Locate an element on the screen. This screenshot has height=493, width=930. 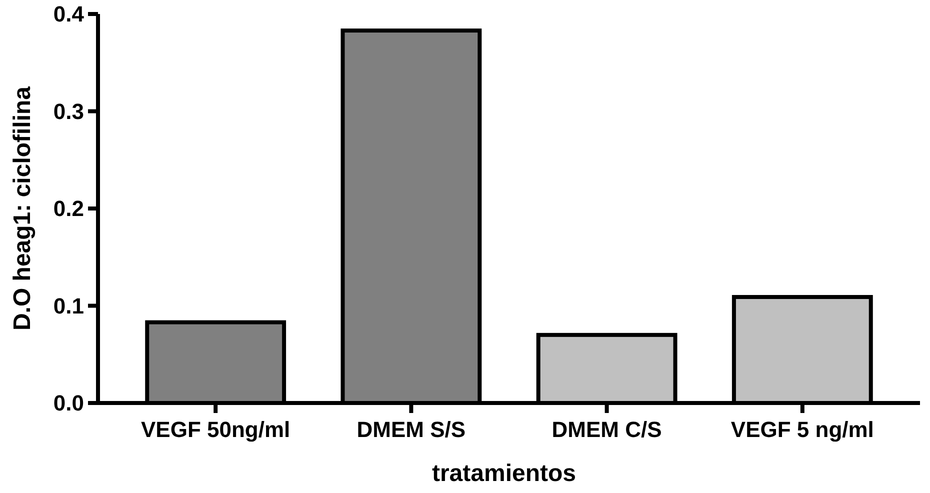
y-tick-label: 0.2 is located at coordinates (68, 209).